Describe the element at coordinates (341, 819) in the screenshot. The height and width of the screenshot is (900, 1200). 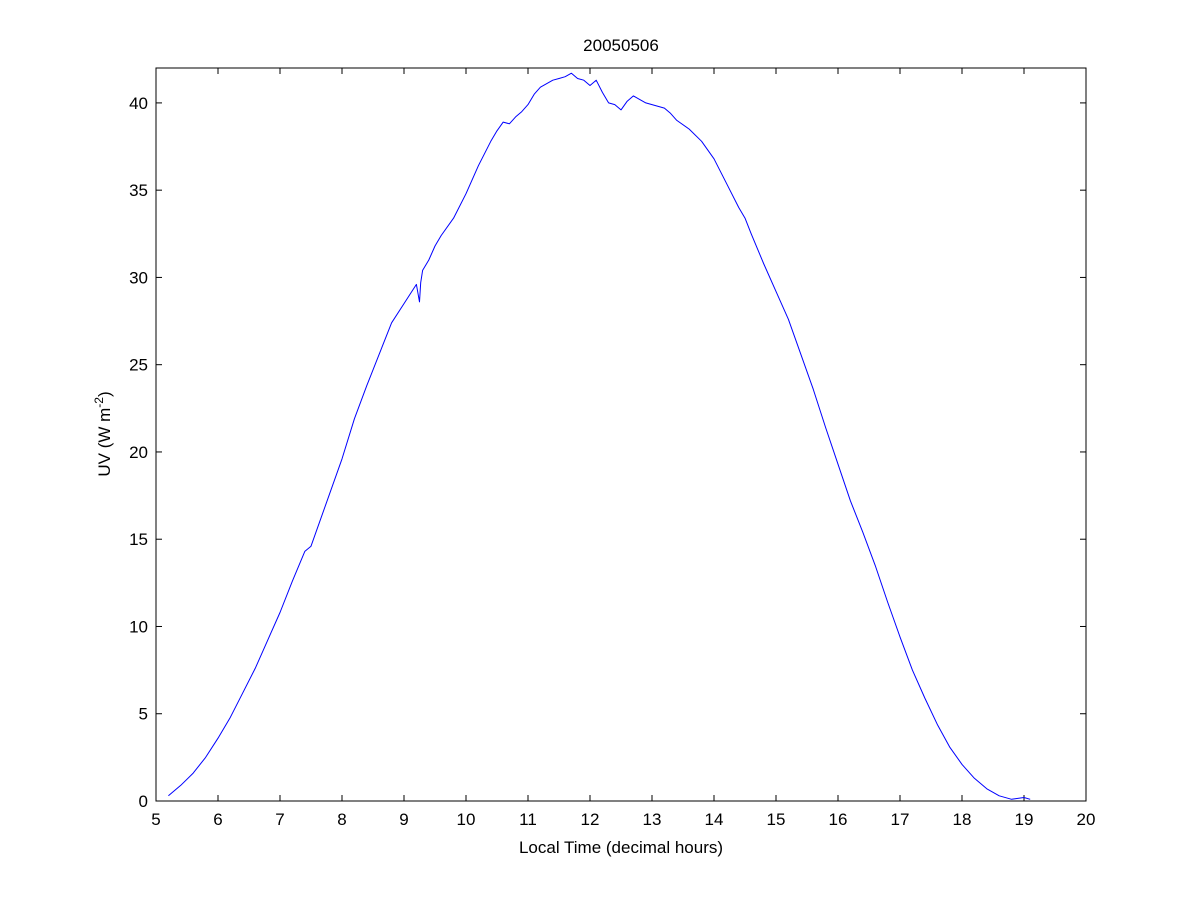
I see `x-tick-label: 8` at that location.